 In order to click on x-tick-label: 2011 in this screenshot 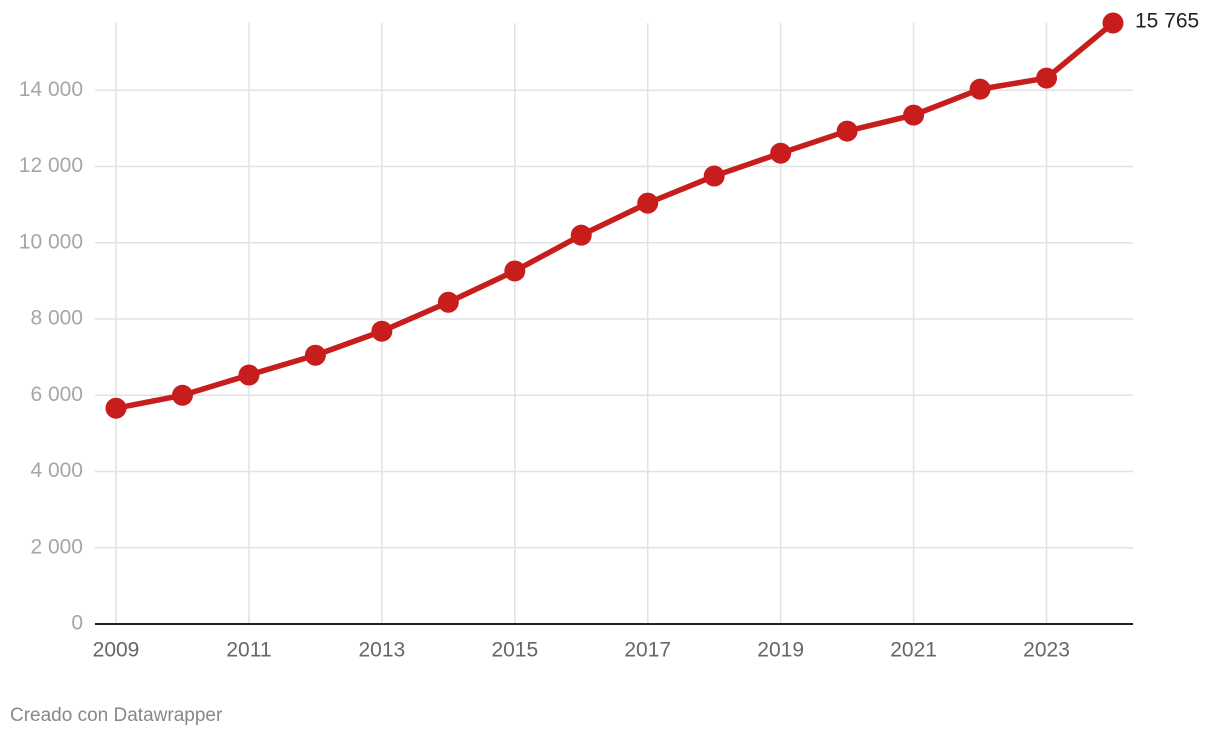, I will do `click(248, 650)`.